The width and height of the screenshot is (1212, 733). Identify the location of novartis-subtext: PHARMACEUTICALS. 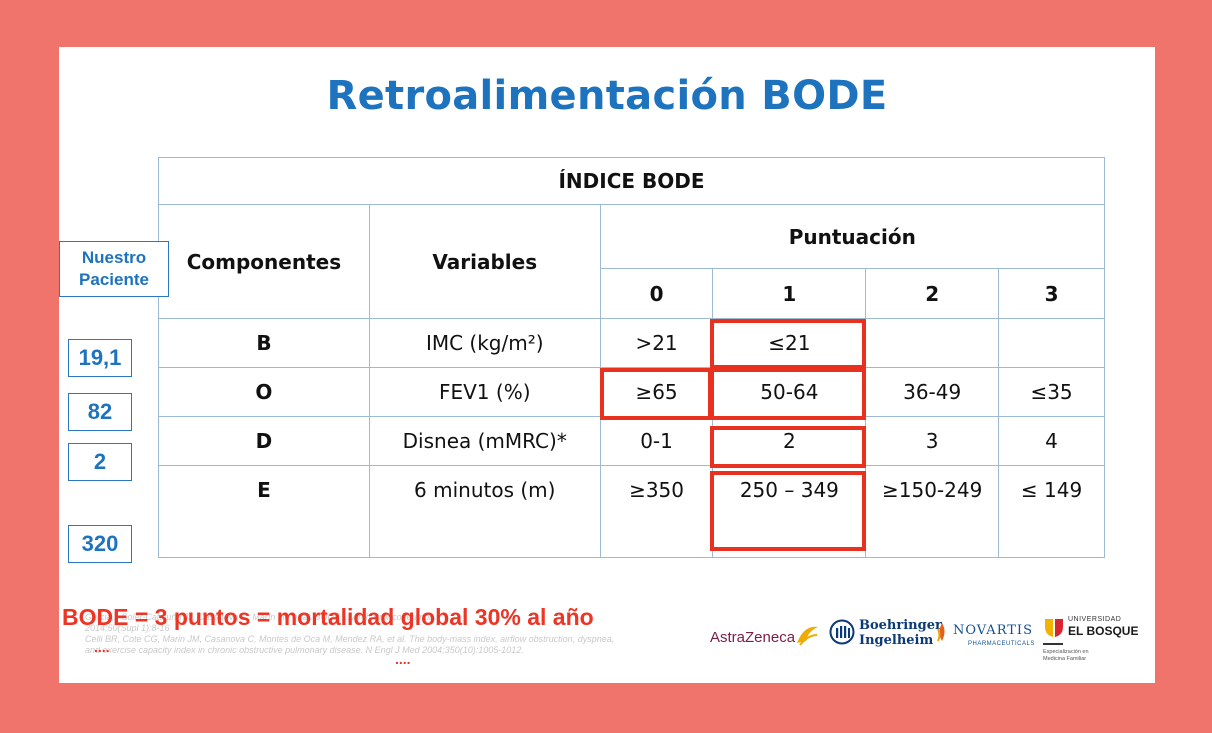
(1001, 644).